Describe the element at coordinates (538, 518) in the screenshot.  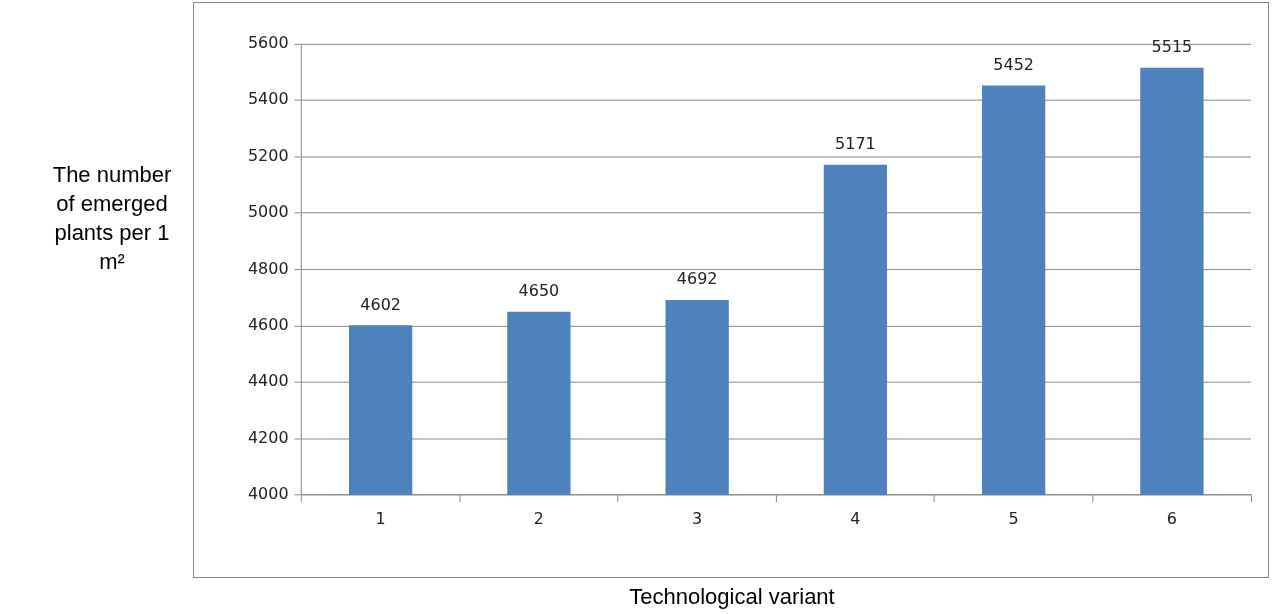
I see `x-tick-label: 2` at that location.